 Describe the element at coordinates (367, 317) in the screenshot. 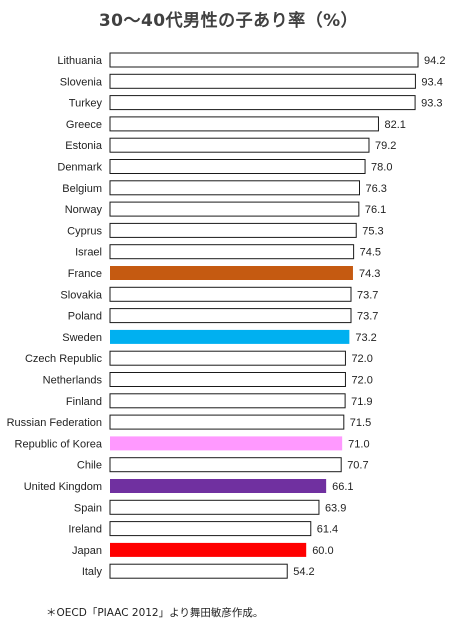

I see `value-label-poland: 73.7` at that location.